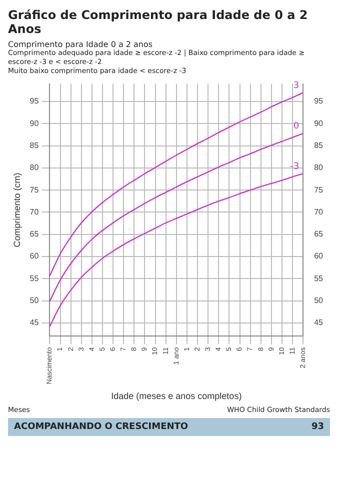  What do you see at coordinates (35, 323) in the screenshot?
I see `y-tick-label: 45` at bounding box center [35, 323].